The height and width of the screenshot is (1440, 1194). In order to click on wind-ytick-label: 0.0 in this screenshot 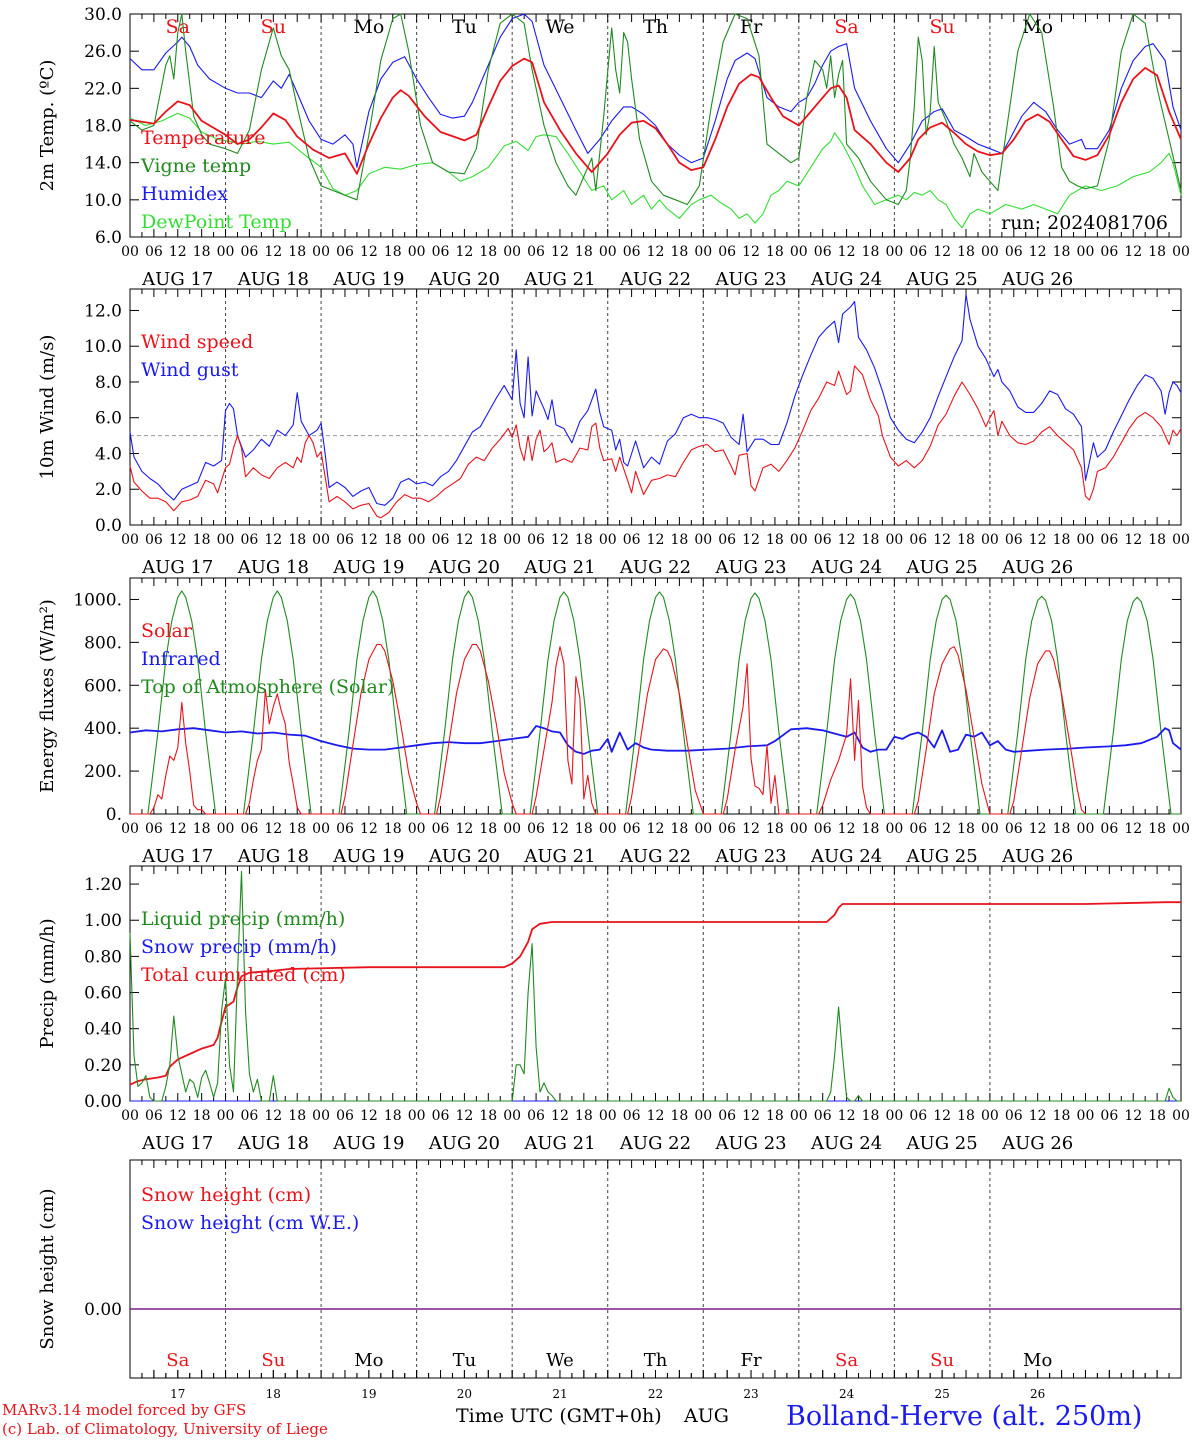, I will do `click(108, 526)`.